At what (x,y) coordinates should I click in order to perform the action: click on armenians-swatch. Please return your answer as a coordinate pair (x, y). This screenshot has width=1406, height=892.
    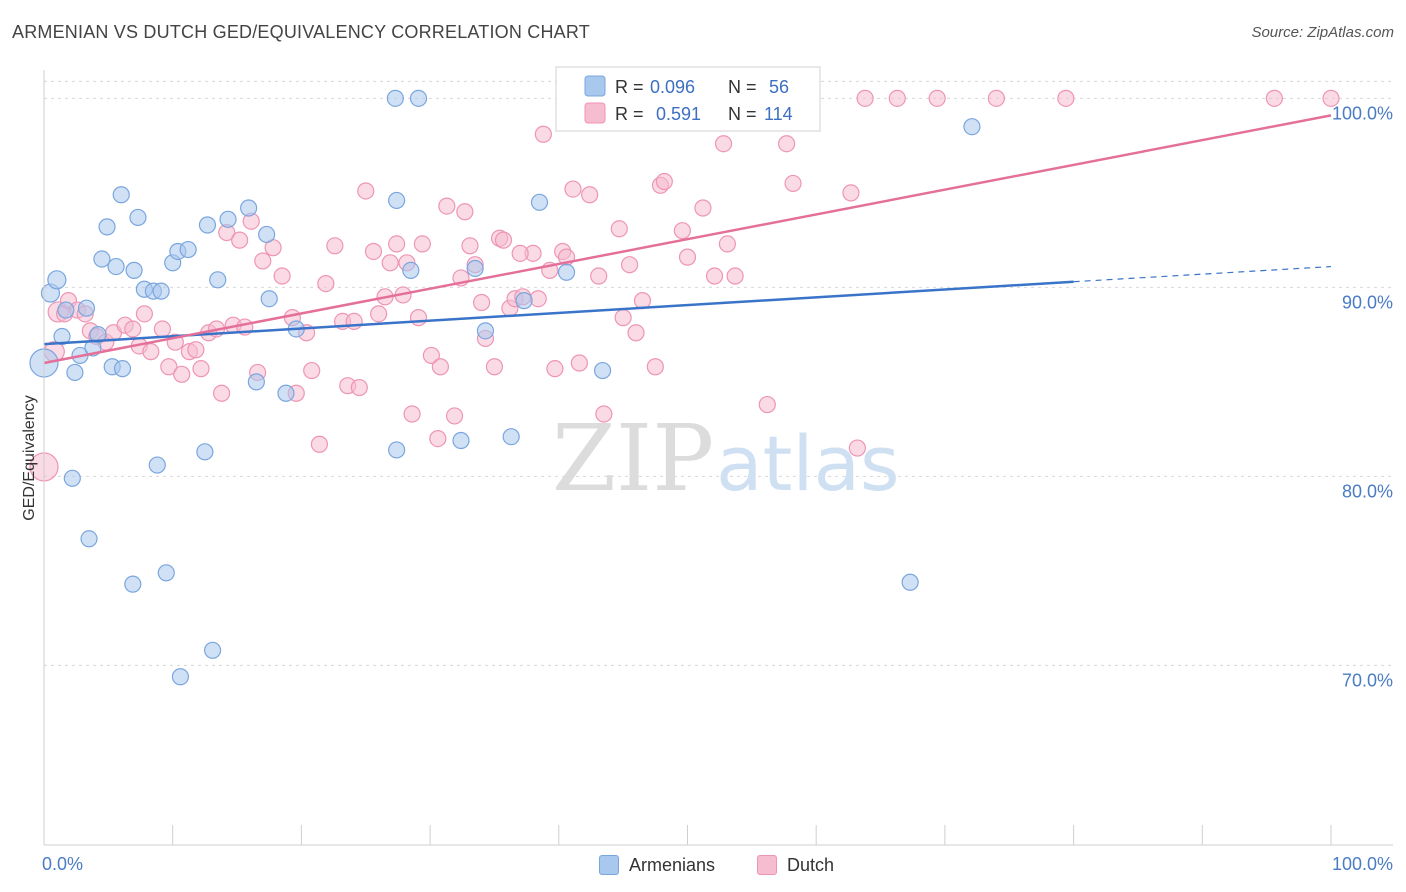
    Looking at the image, I should click on (609, 865).